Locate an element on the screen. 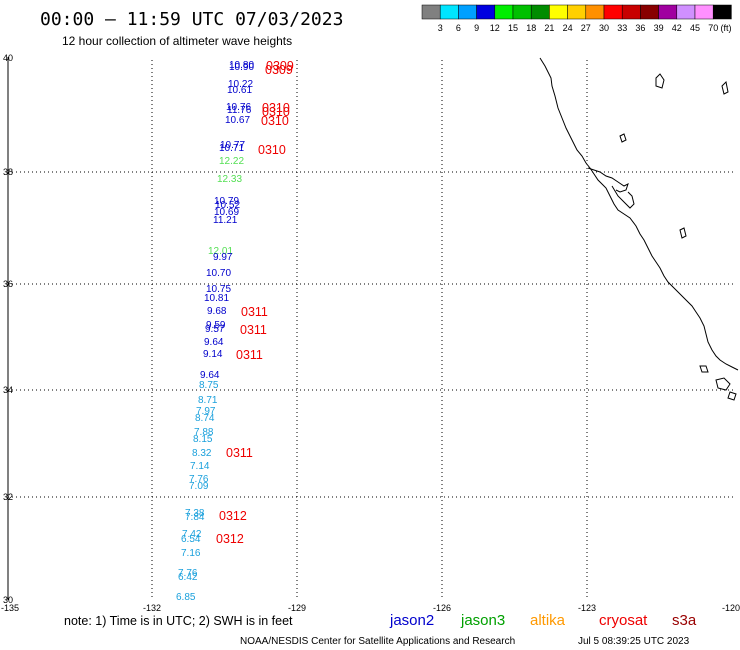  lon-label: -126 is located at coordinates (442, 608).